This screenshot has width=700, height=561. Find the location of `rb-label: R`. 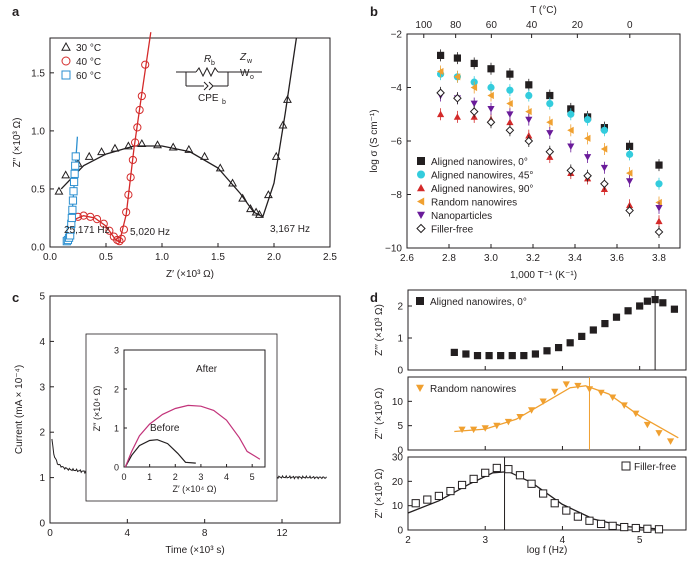

rb-label: R is located at coordinates (207, 59).